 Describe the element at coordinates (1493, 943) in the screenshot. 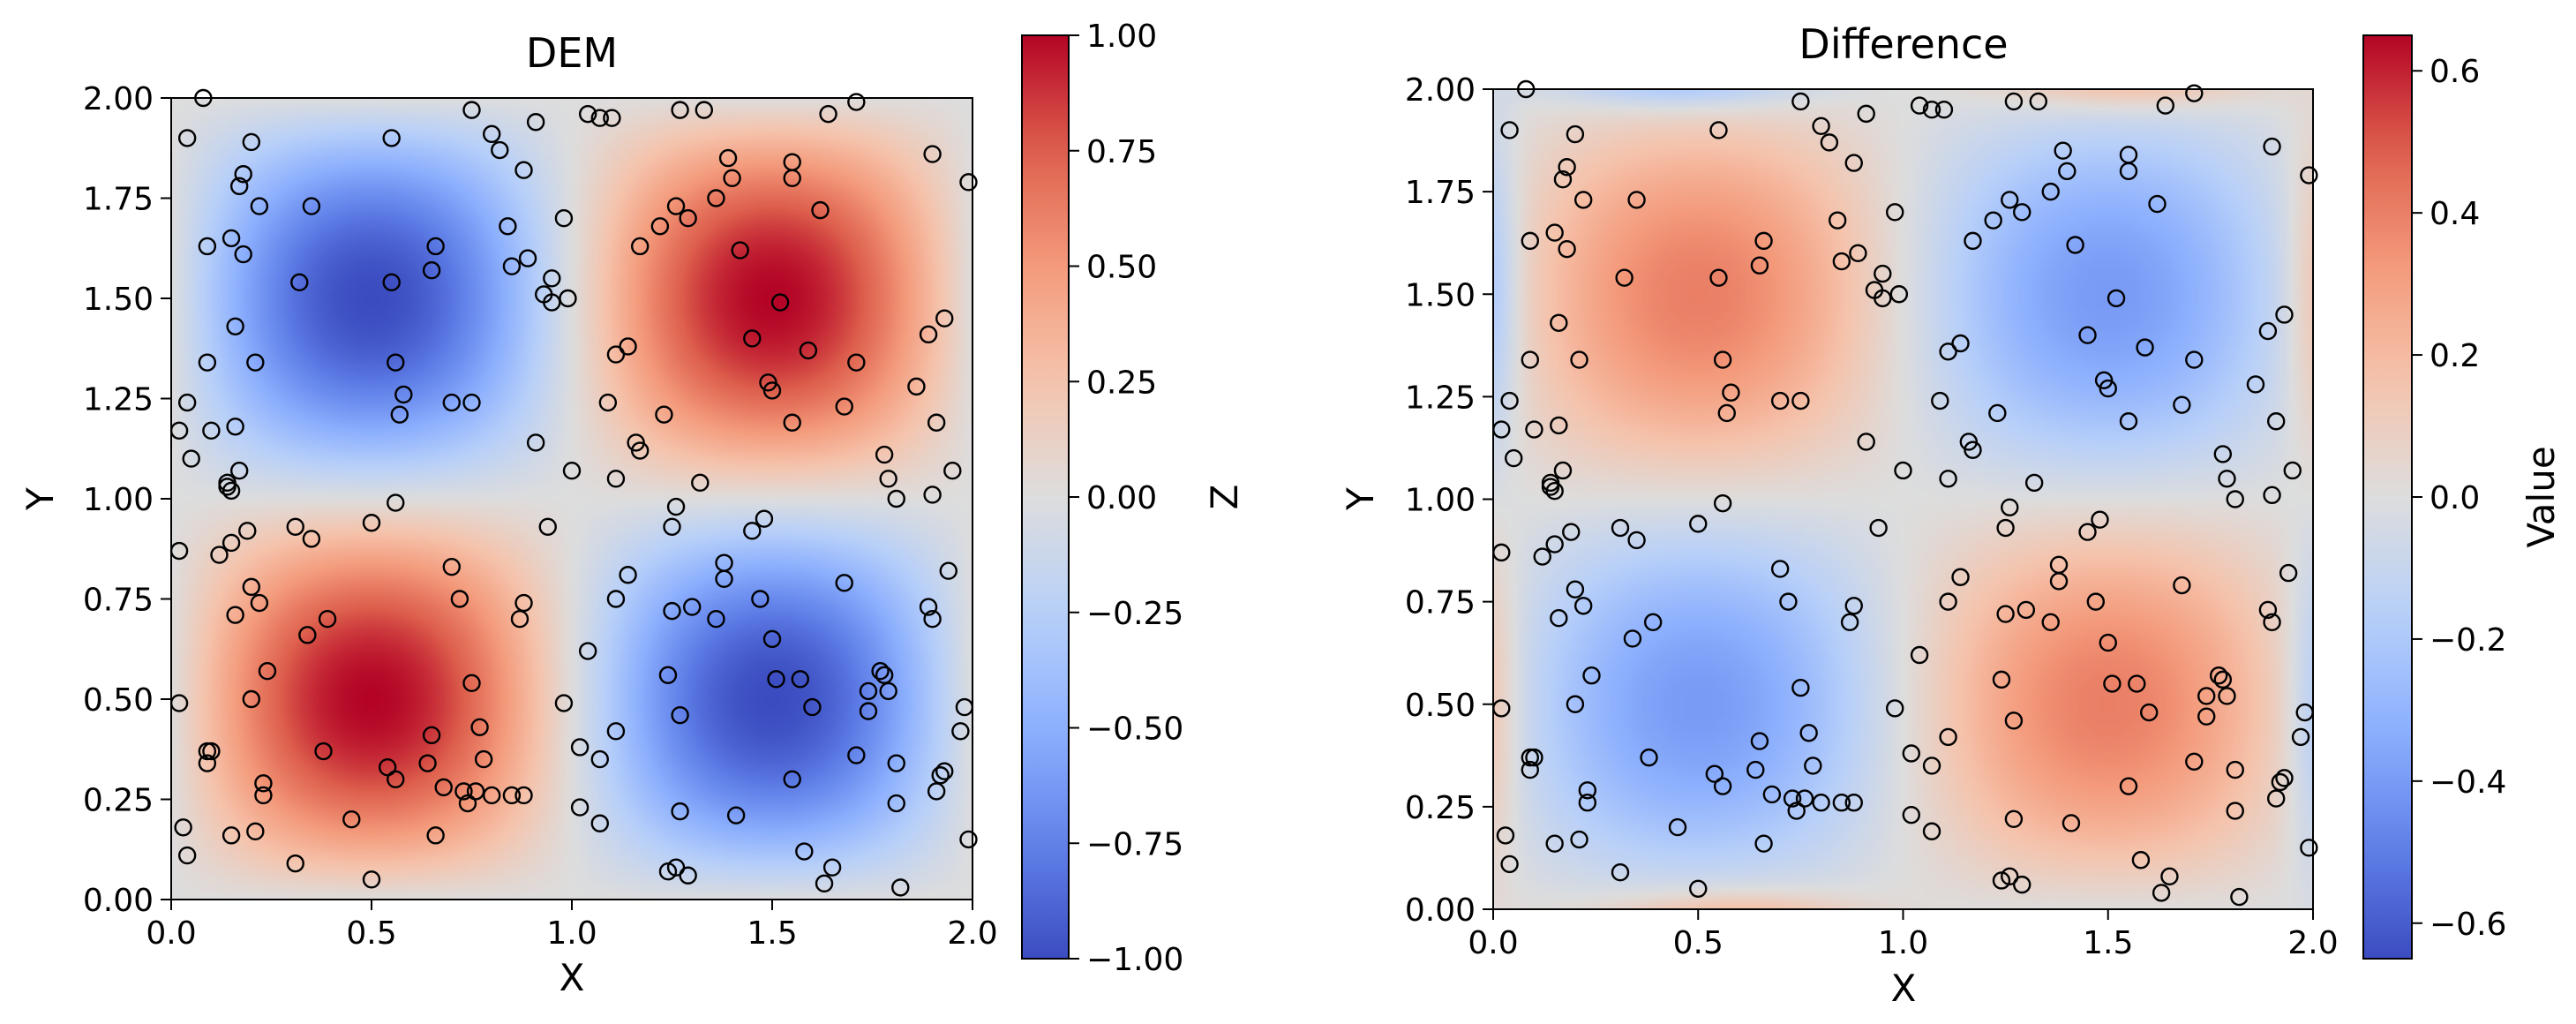

I see `x-tick-label: 0.0` at that location.